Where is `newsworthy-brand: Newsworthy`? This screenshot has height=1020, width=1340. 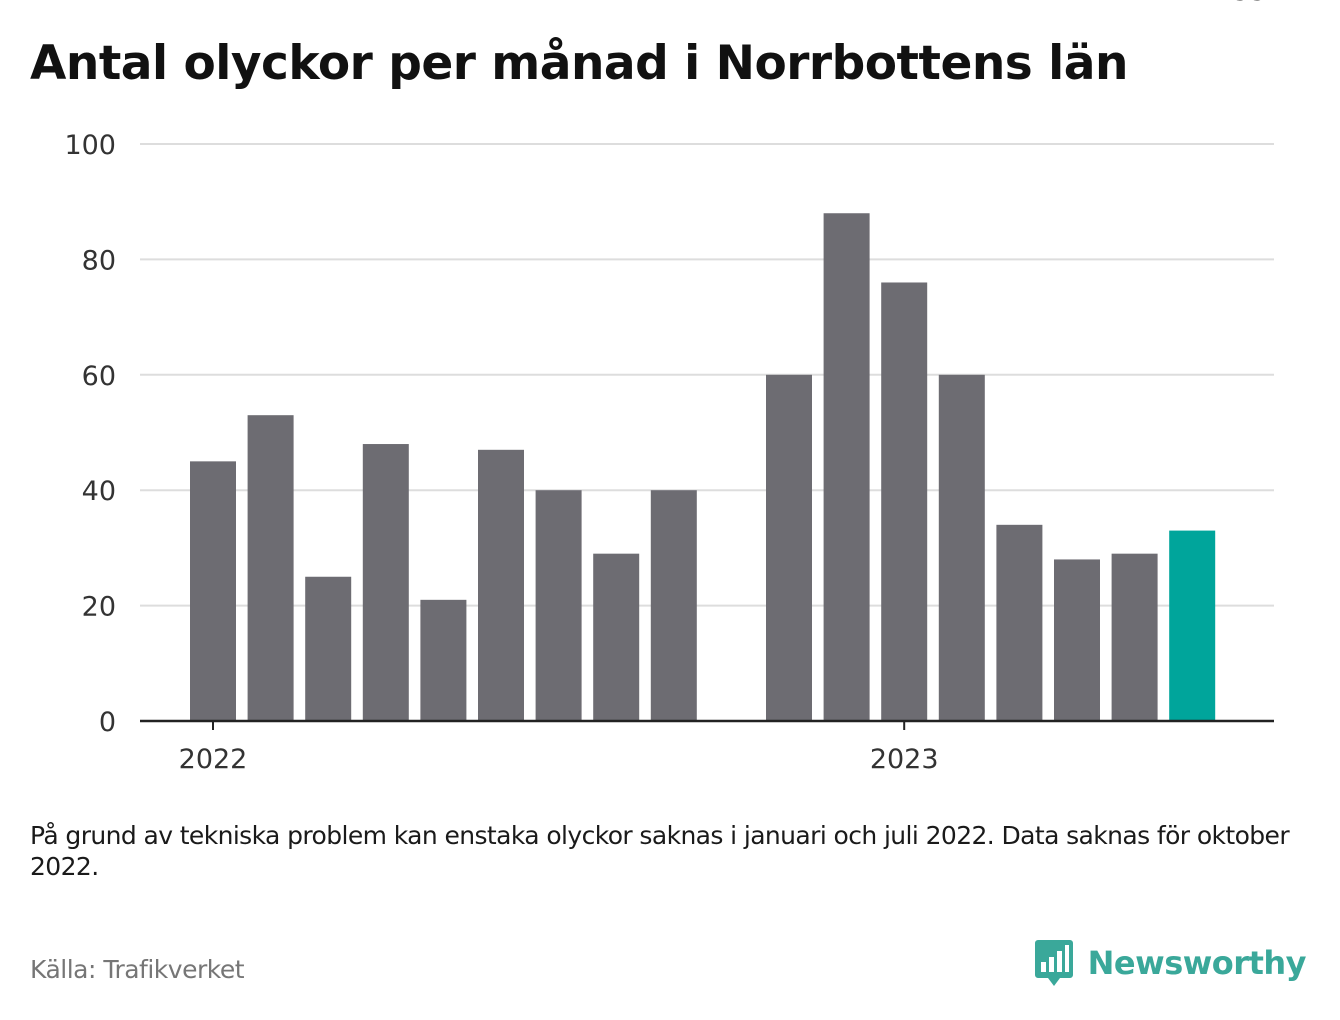
newsworthy-brand: Newsworthy is located at coordinates (1170, 963).